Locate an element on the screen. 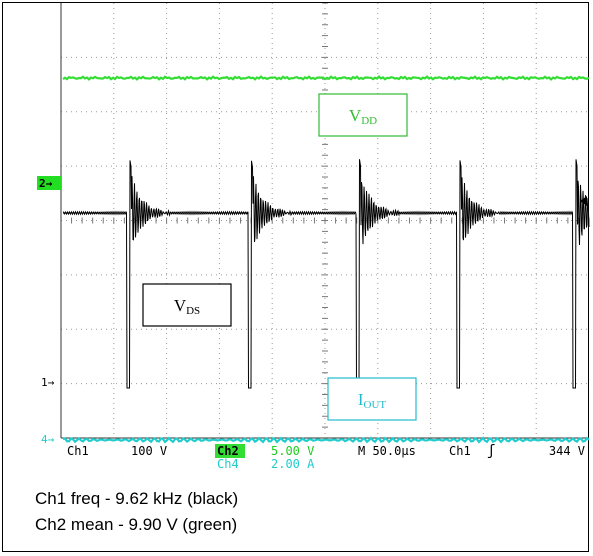  ch4-iout-trace is located at coordinates (326, 440).